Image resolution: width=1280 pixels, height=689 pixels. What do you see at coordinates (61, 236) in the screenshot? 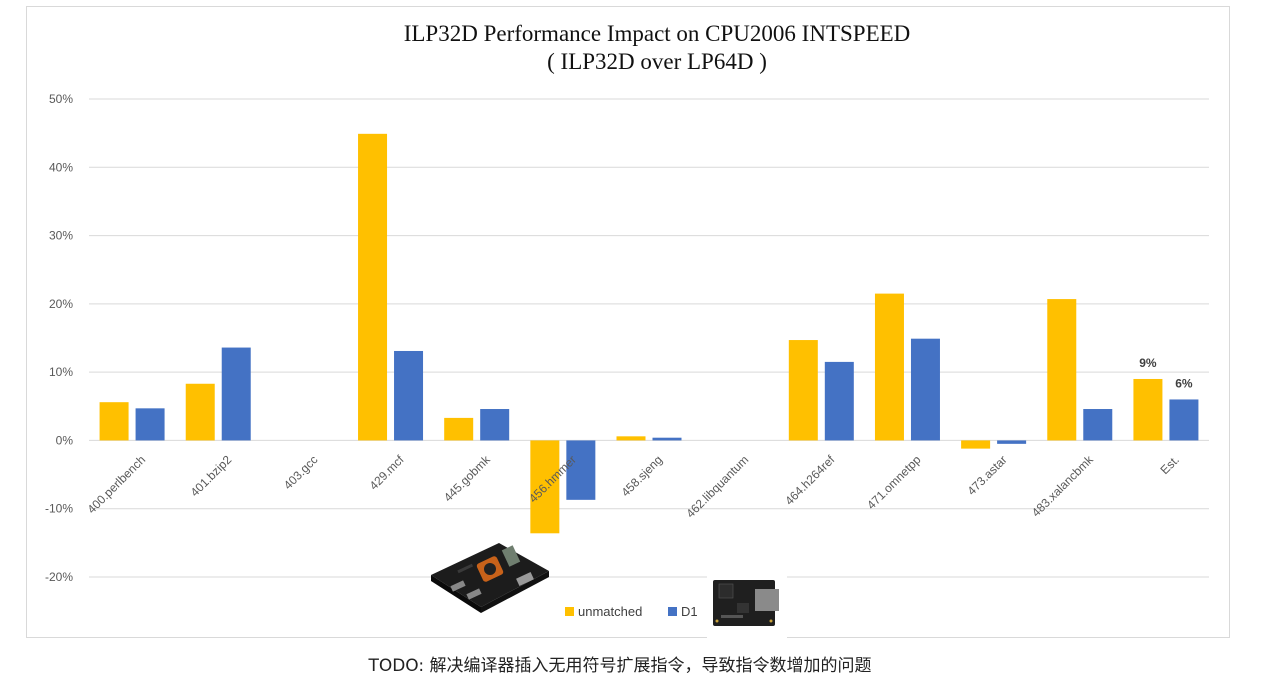
I see `y-tick-label: 30%` at bounding box center [61, 236].